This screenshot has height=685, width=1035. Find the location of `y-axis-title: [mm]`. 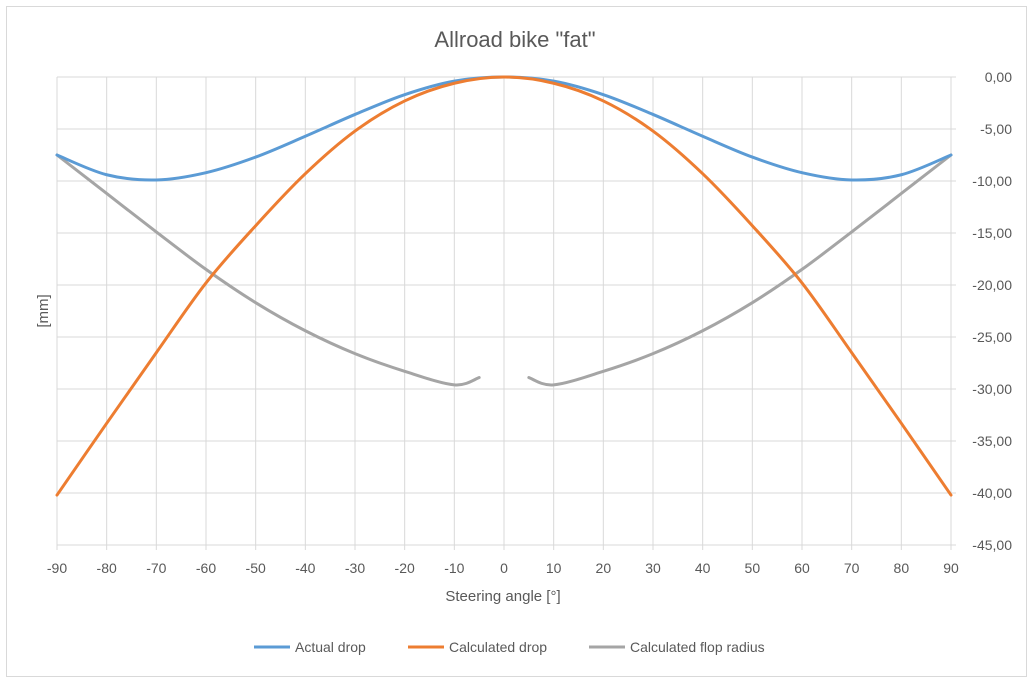

y-axis-title: [mm] is located at coordinates (43, 310).